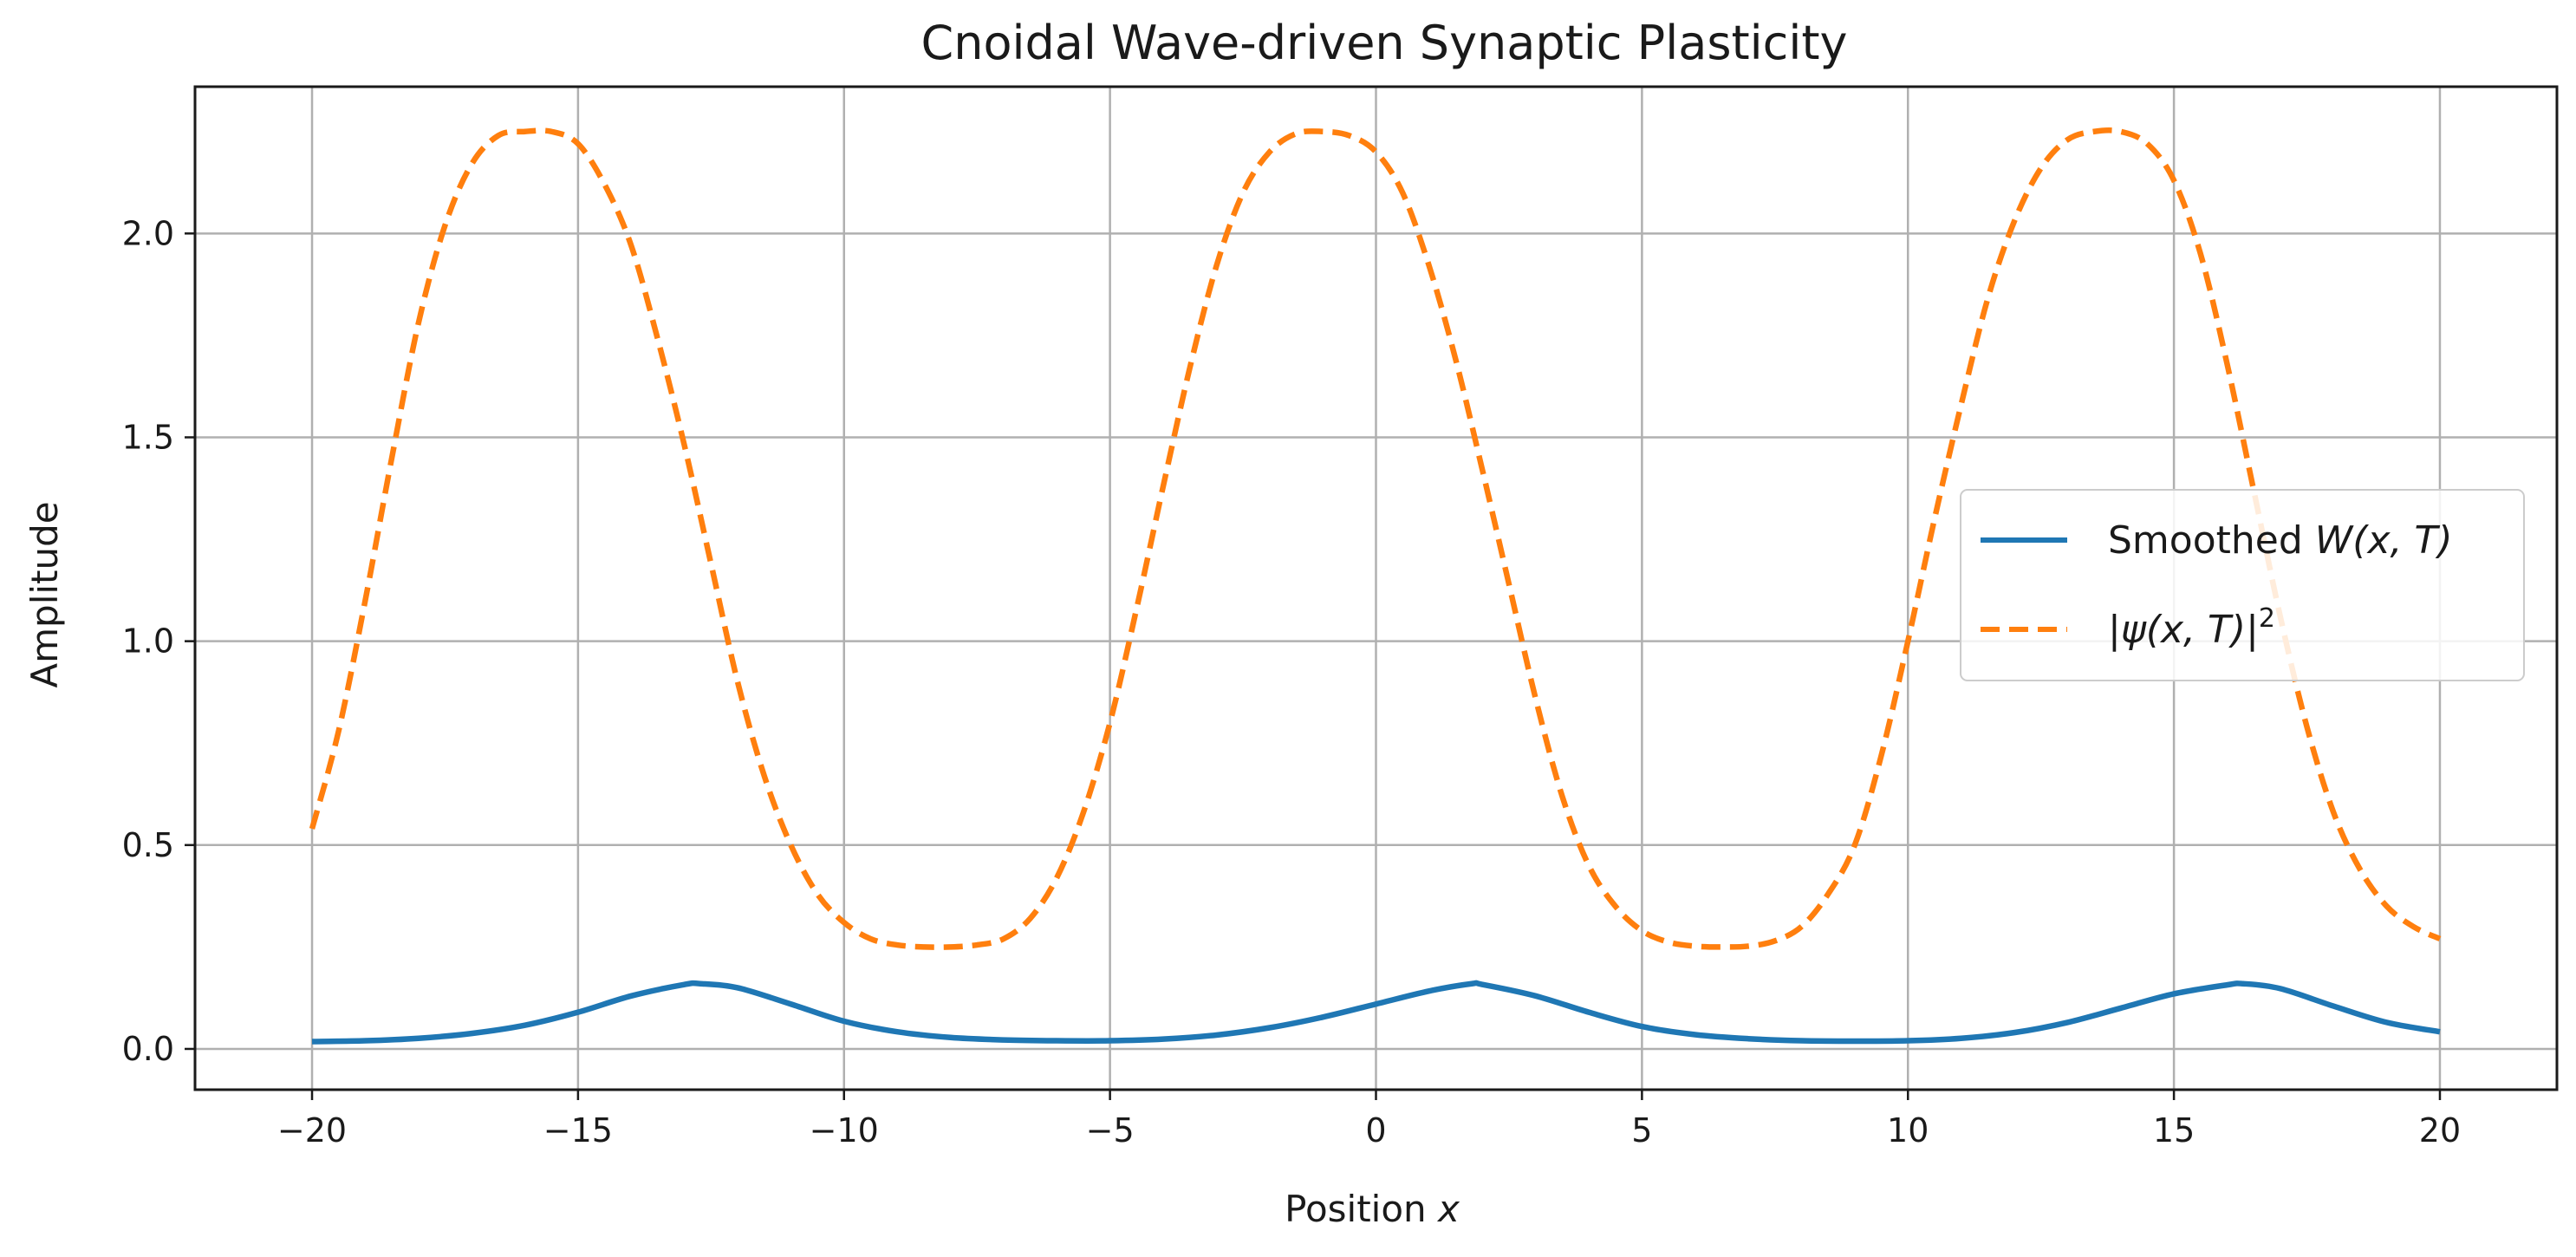 This screenshot has height=1257, width=2576. I want to click on legend: Smoothed W(x, T) |ψ(x, T)|2, so click(2242, 585).